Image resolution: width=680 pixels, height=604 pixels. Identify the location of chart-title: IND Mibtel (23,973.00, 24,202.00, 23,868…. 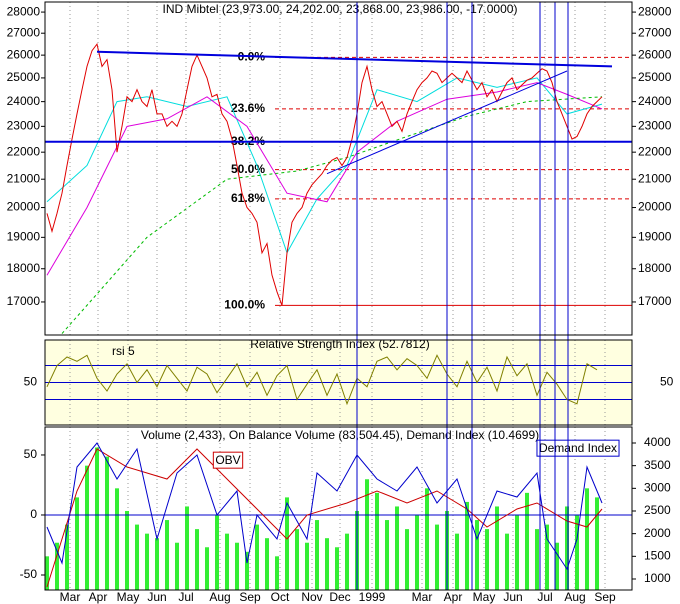
(340, 9).